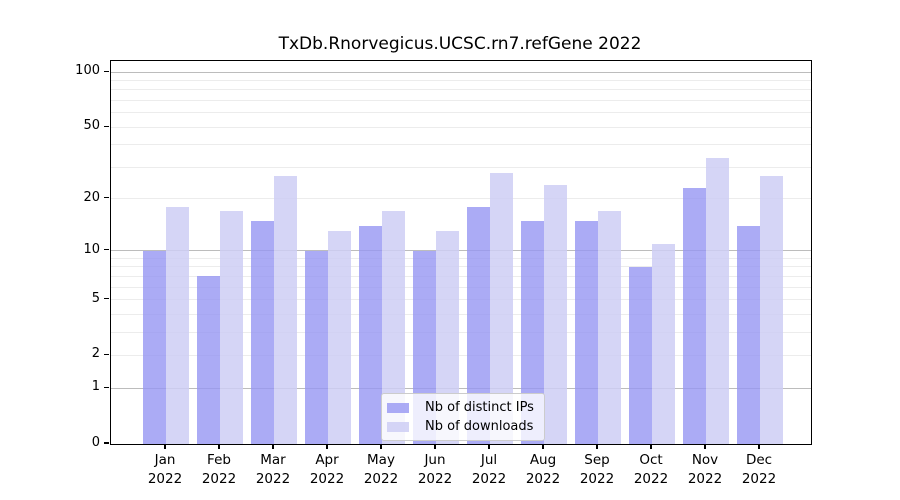  What do you see at coordinates (327, 470) in the screenshot?
I see `x-axis-tick-label: Apr 2022` at bounding box center [327, 470].